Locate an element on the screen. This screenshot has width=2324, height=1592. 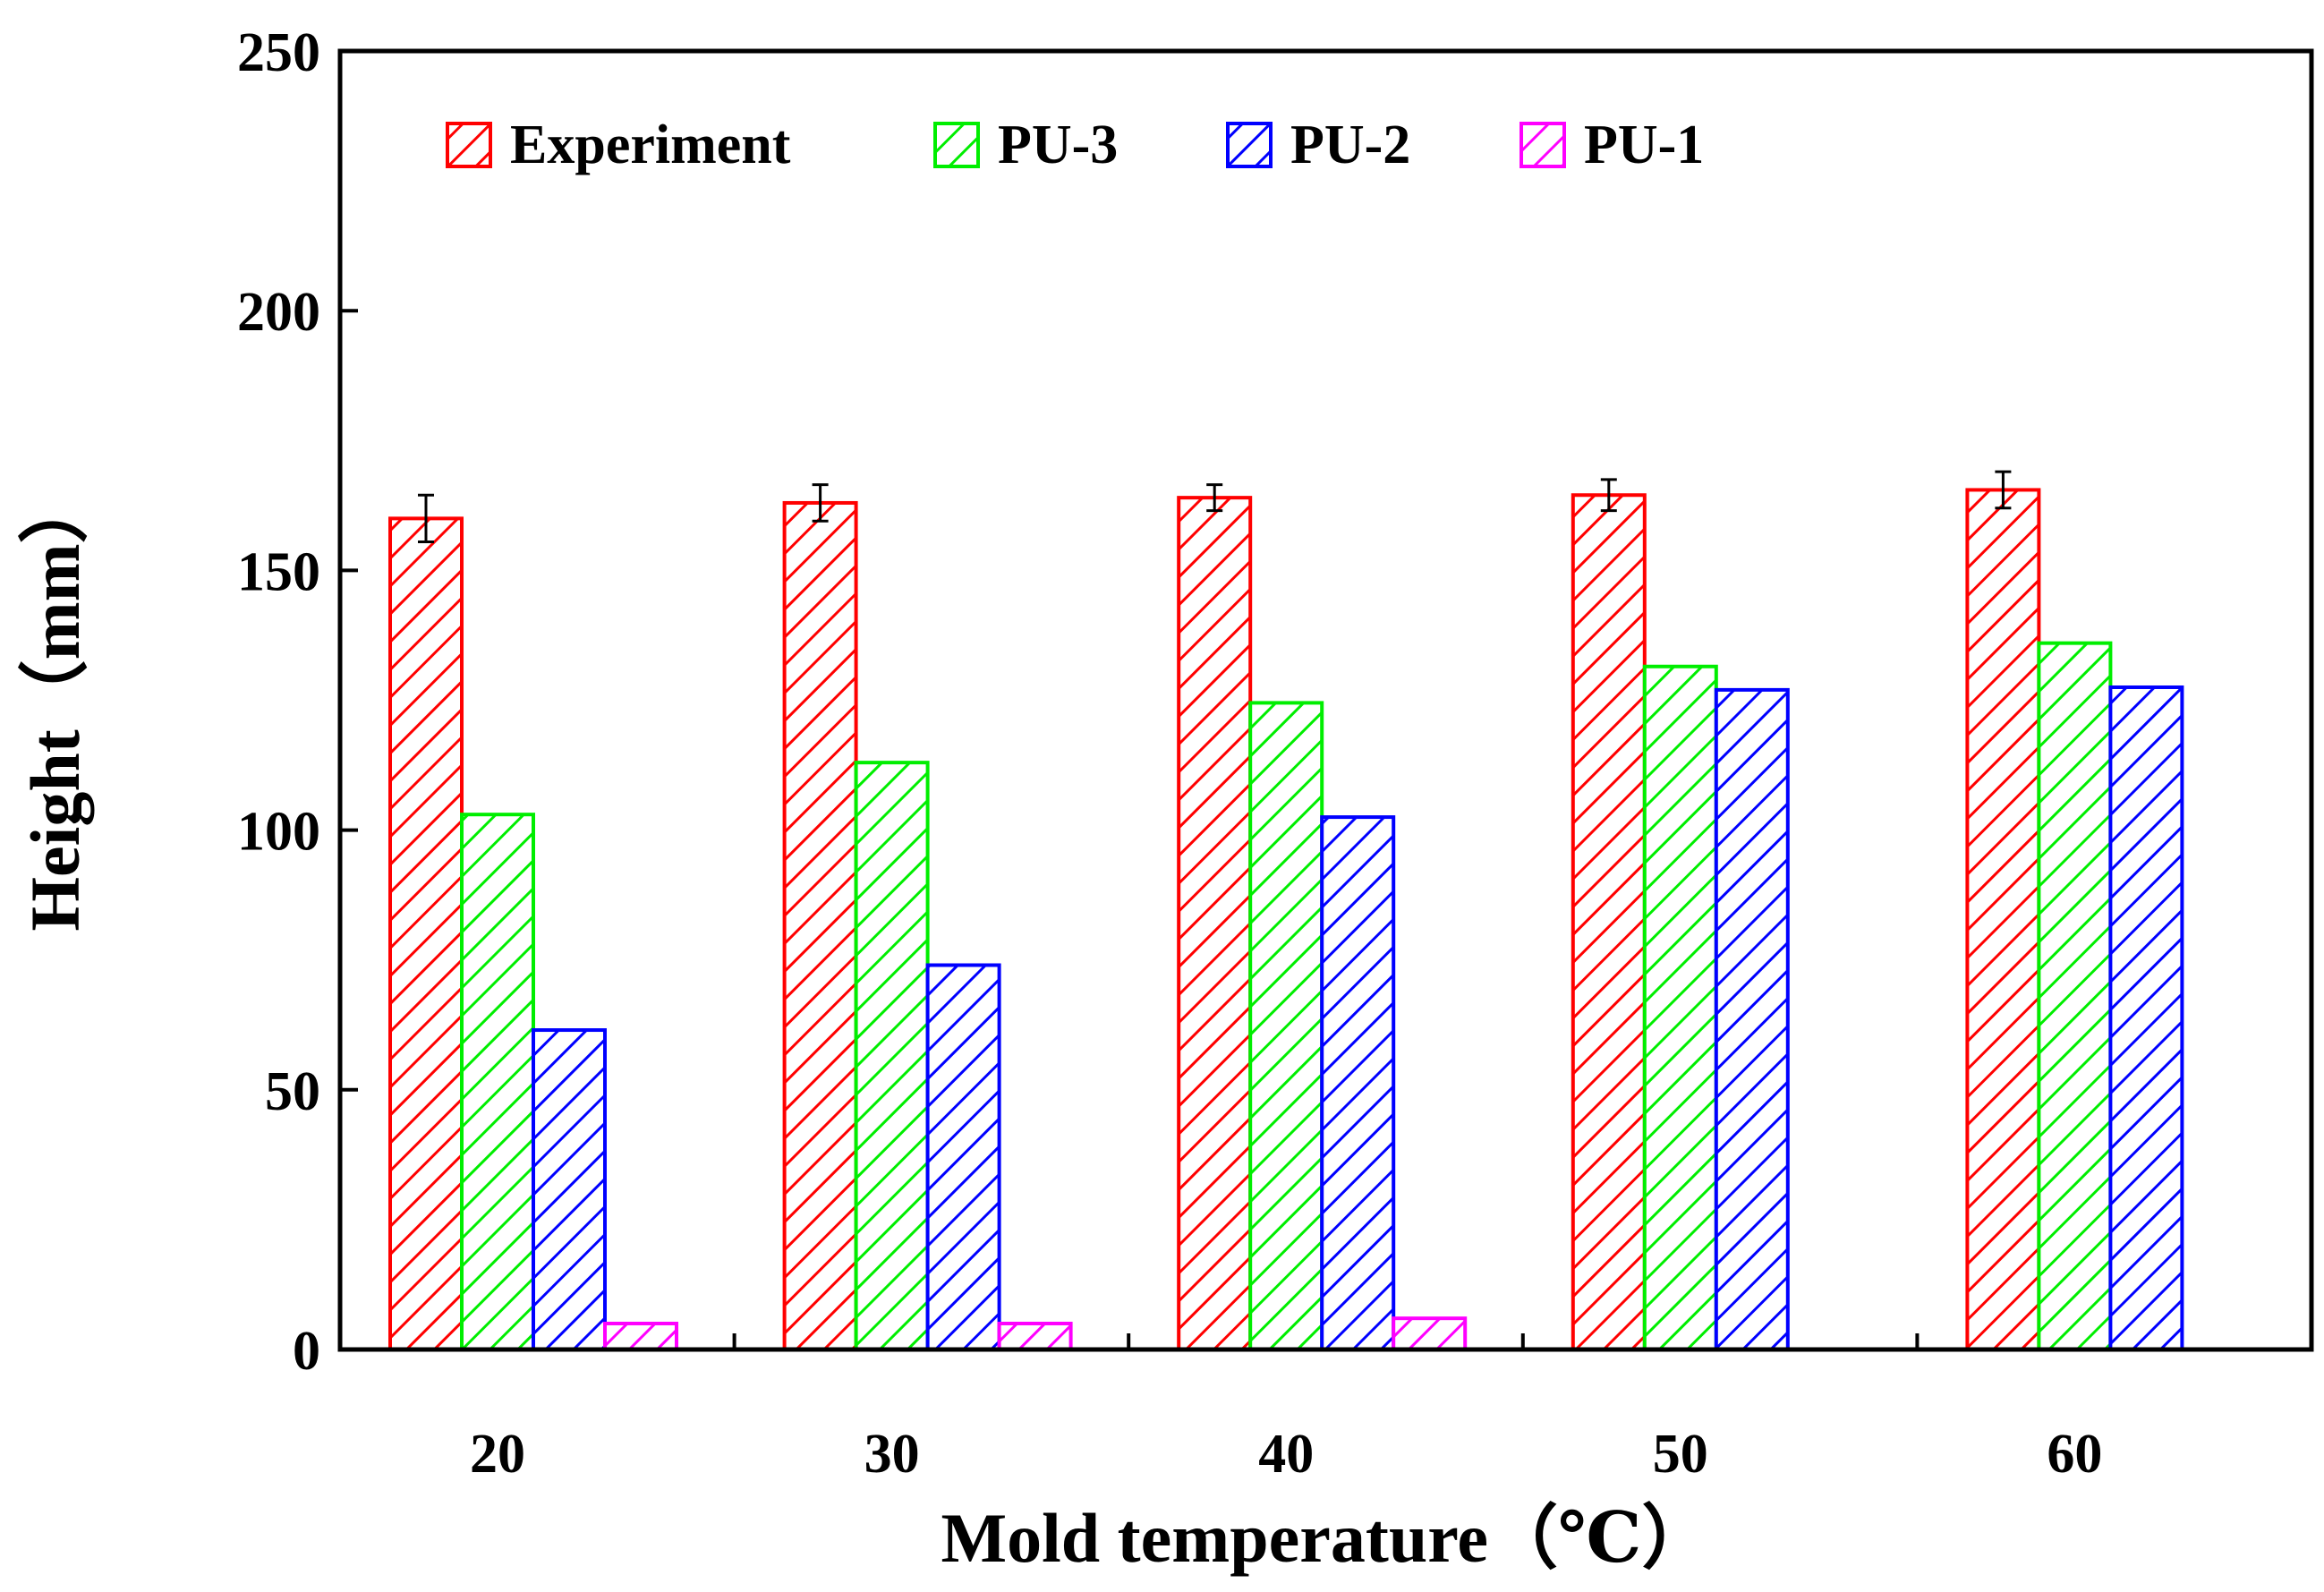
y-axis: 0 50 100 150 200 250 is located at coordinates (297, 702).